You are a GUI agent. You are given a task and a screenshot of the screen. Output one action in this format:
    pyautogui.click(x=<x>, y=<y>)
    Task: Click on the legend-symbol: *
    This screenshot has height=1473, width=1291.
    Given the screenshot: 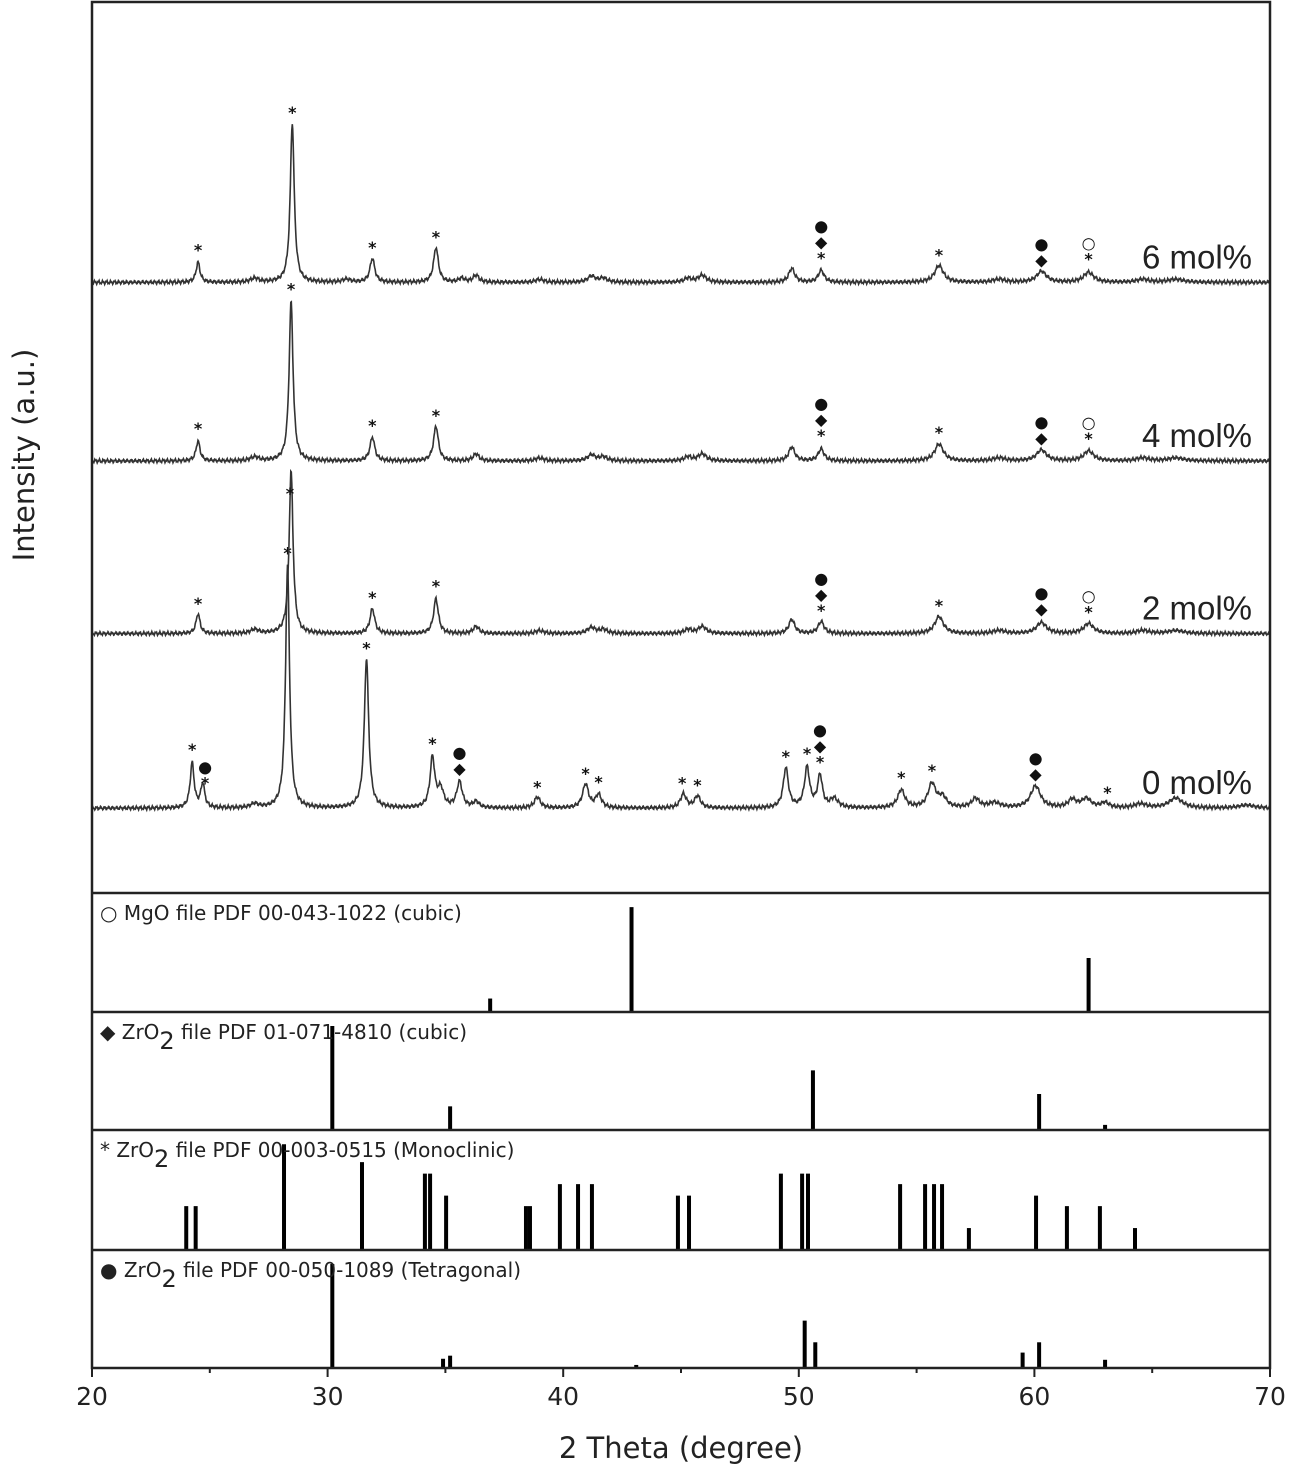 What is the action you would take?
    pyautogui.click(x=108, y=1150)
    